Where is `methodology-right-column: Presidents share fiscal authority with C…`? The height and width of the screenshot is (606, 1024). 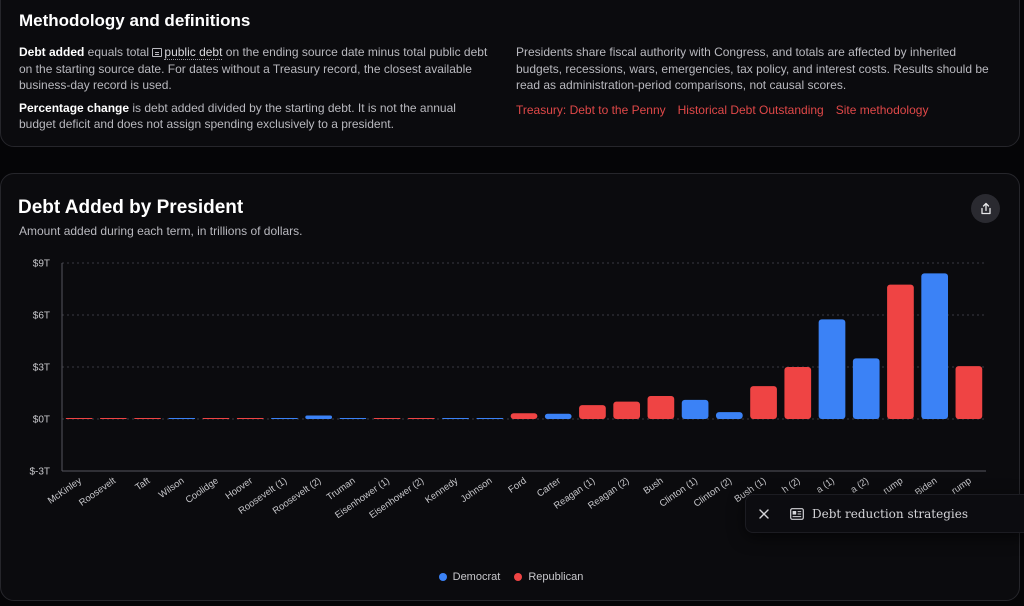 methodology-right-column: Presidents share fiscal authority with C… is located at coordinates (756, 81).